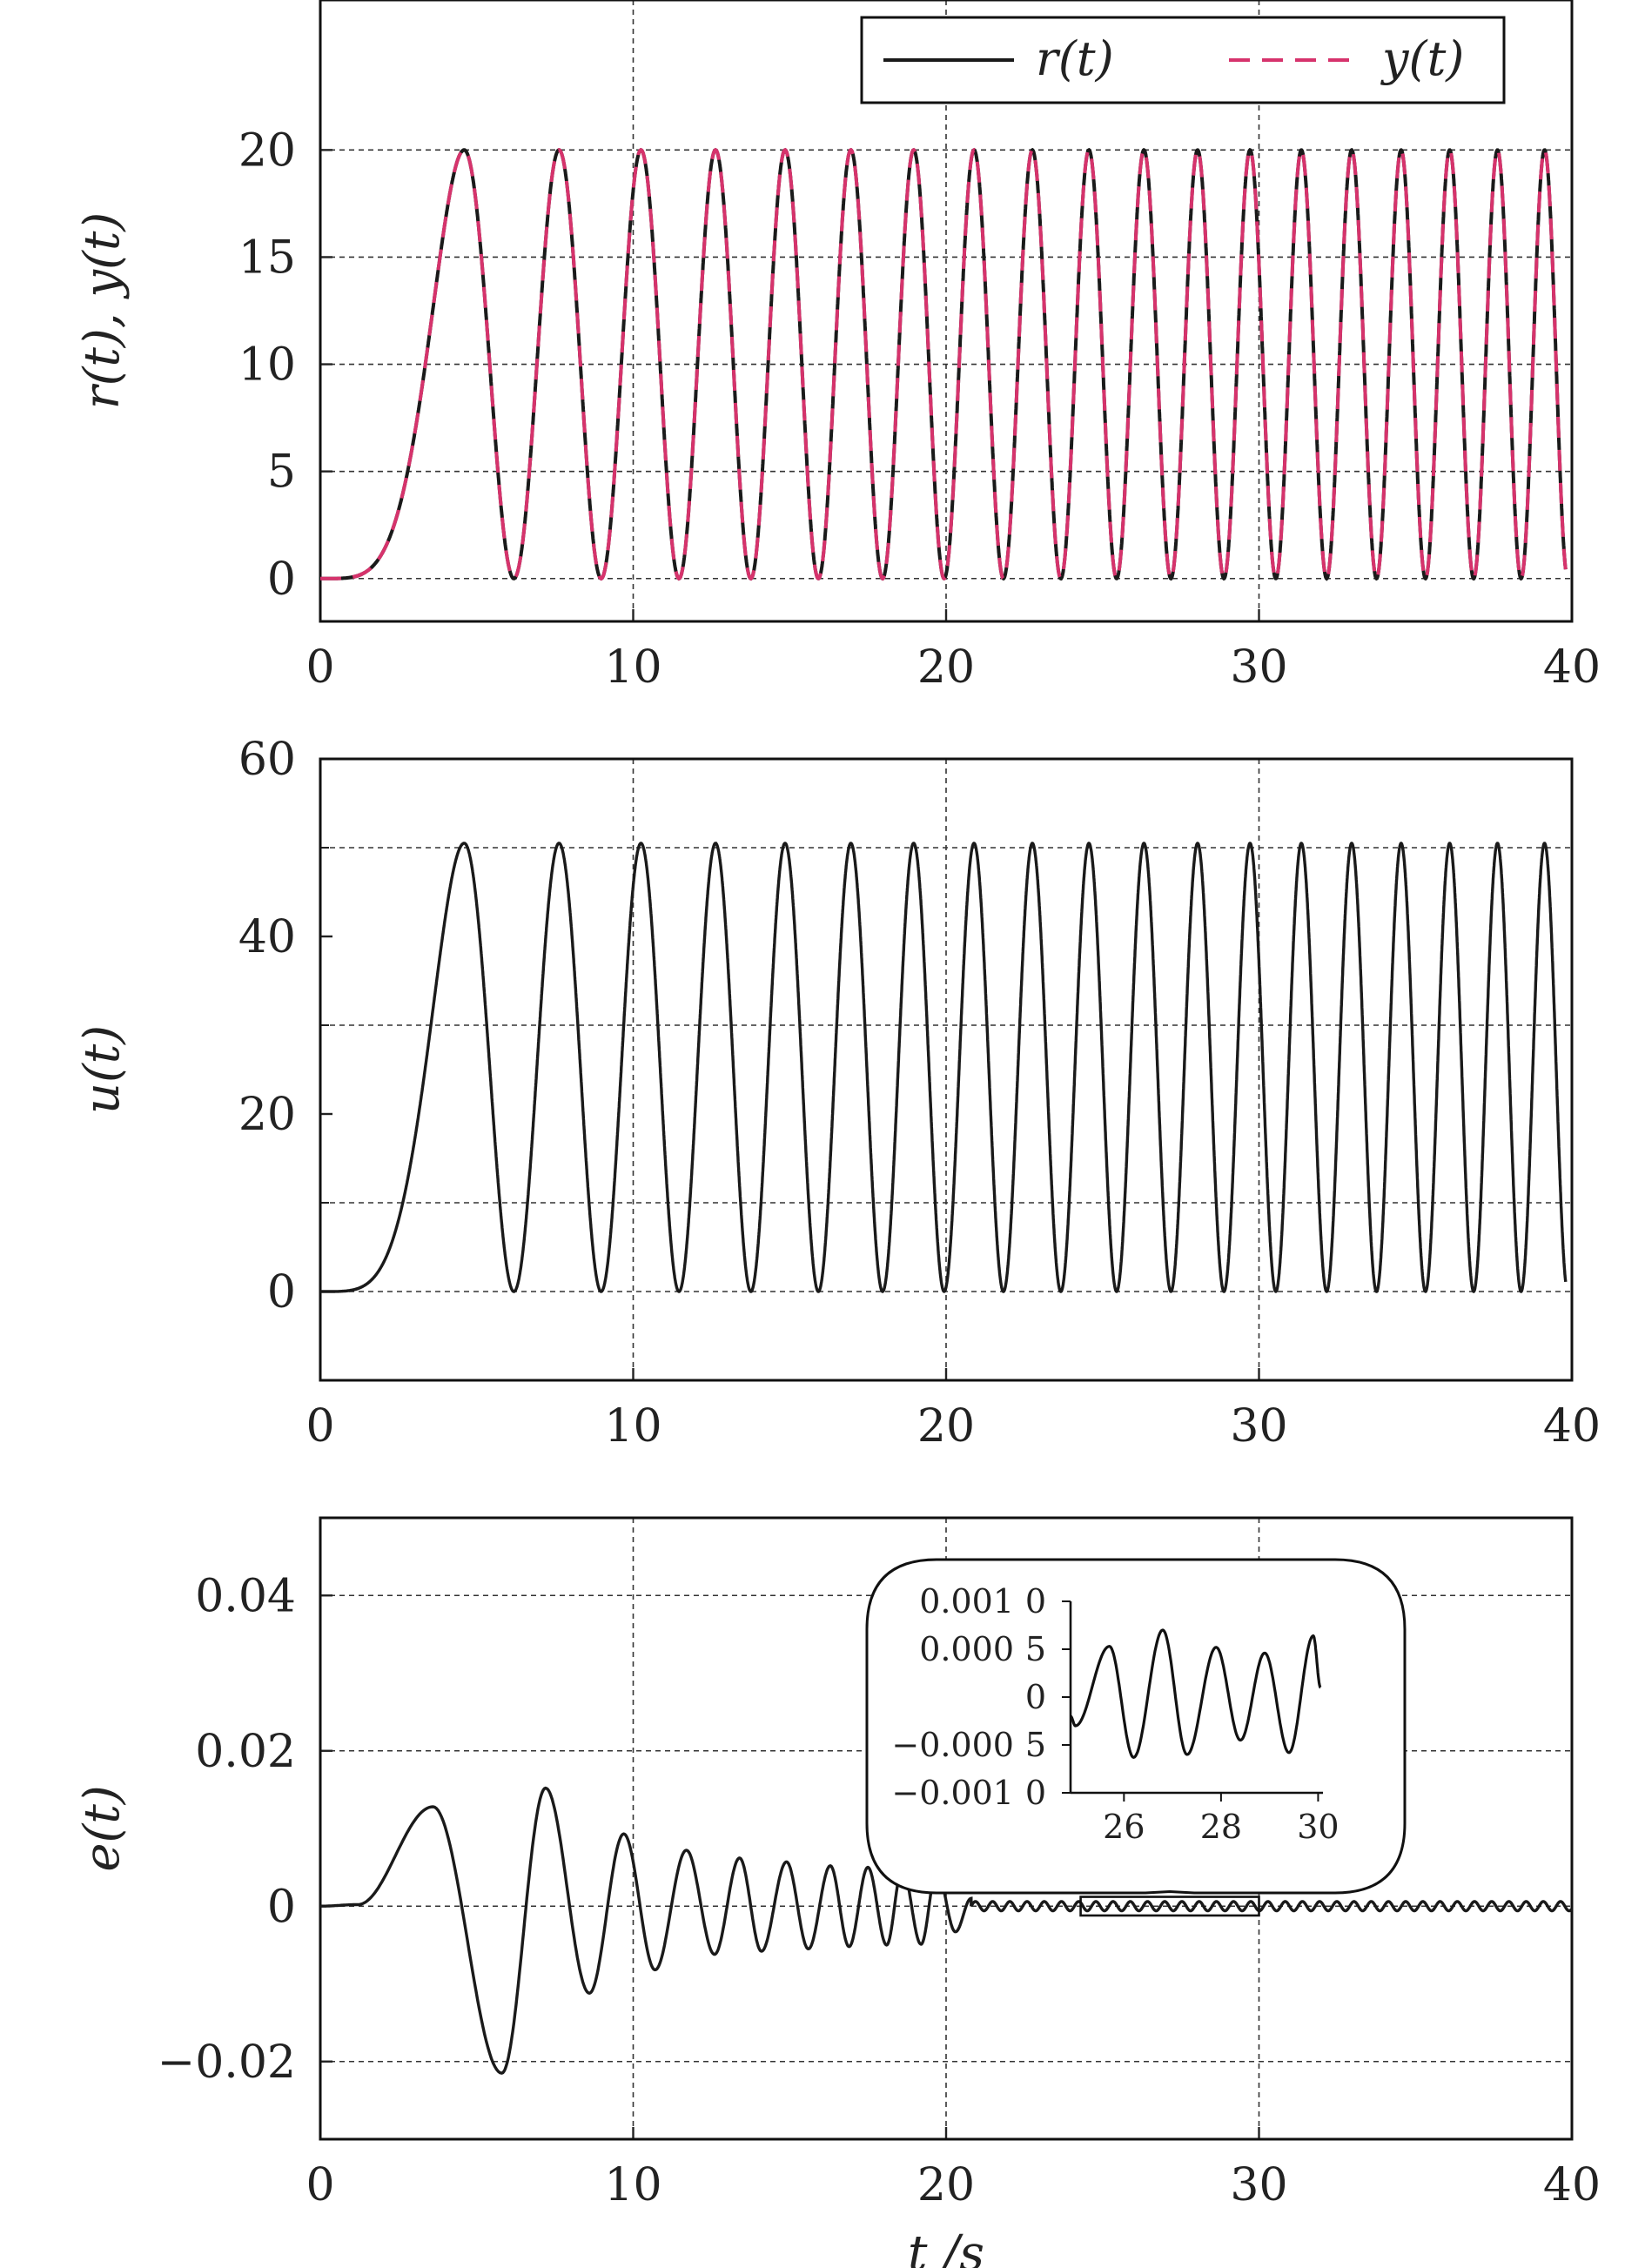  What do you see at coordinates (947, 1930) in the screenshot?
I see `e-series-line` at bounding box center [947, 1930].